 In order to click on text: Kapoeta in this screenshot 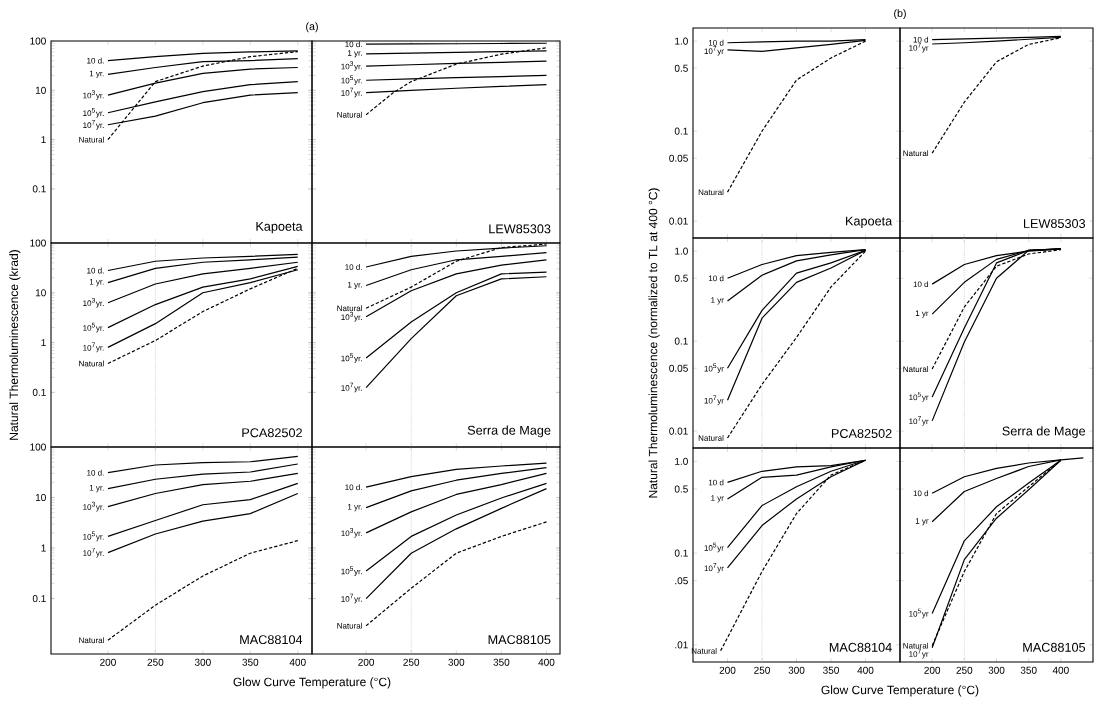, I will do `click(279, 227)`.